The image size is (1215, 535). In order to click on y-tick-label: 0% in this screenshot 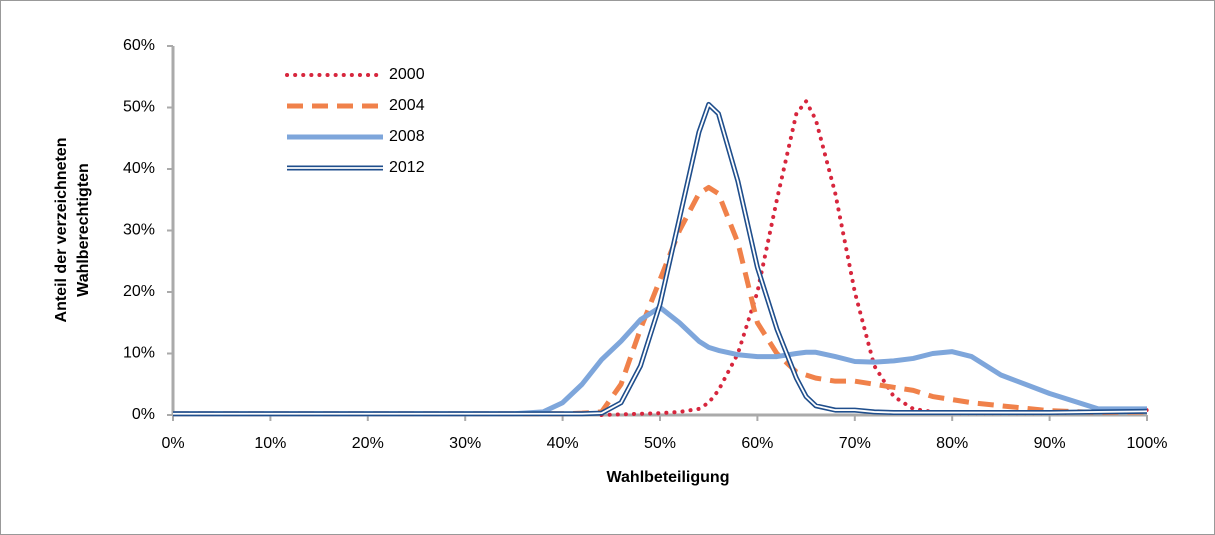, I will do `click(143, 414)`.